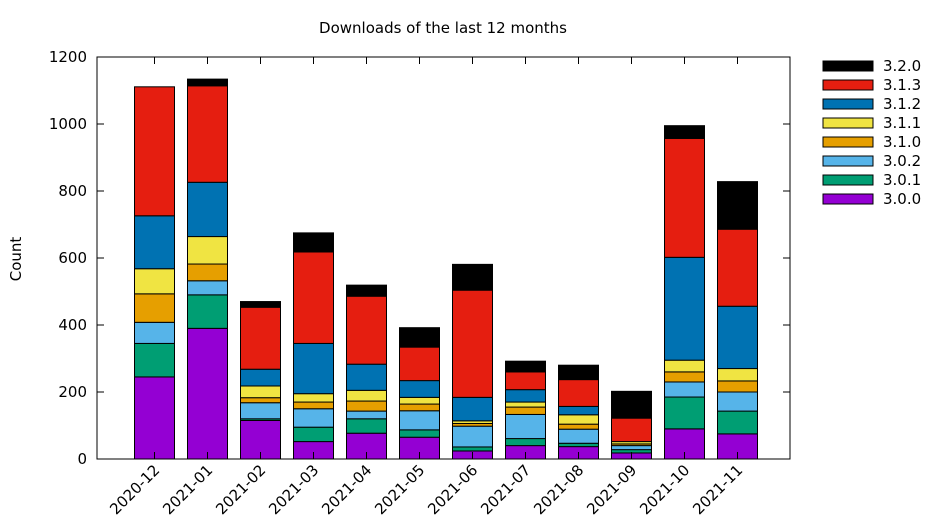 The height and width of the screenshot is (520, 950). Describe the element at coordinates (419, 407) in the screenshot. I see `bar-segment-2021-05-3.1.0` at that location.